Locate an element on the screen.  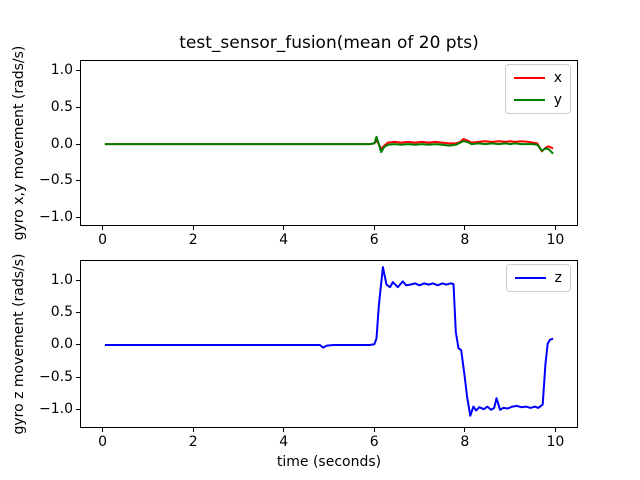
legend-label-x: x is located at coordinates (557, 78).